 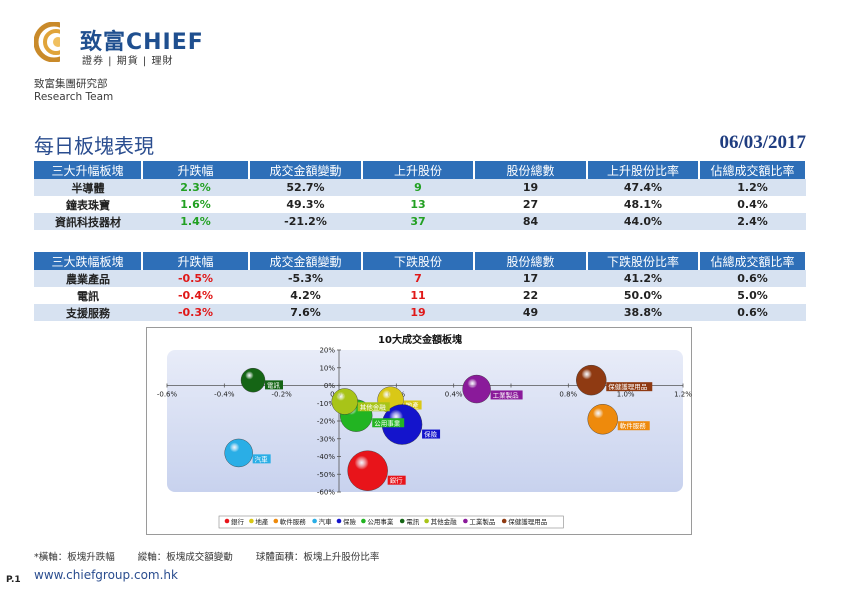 I want to click on legend-label: 軟件服務, so click(x=293, y=521).